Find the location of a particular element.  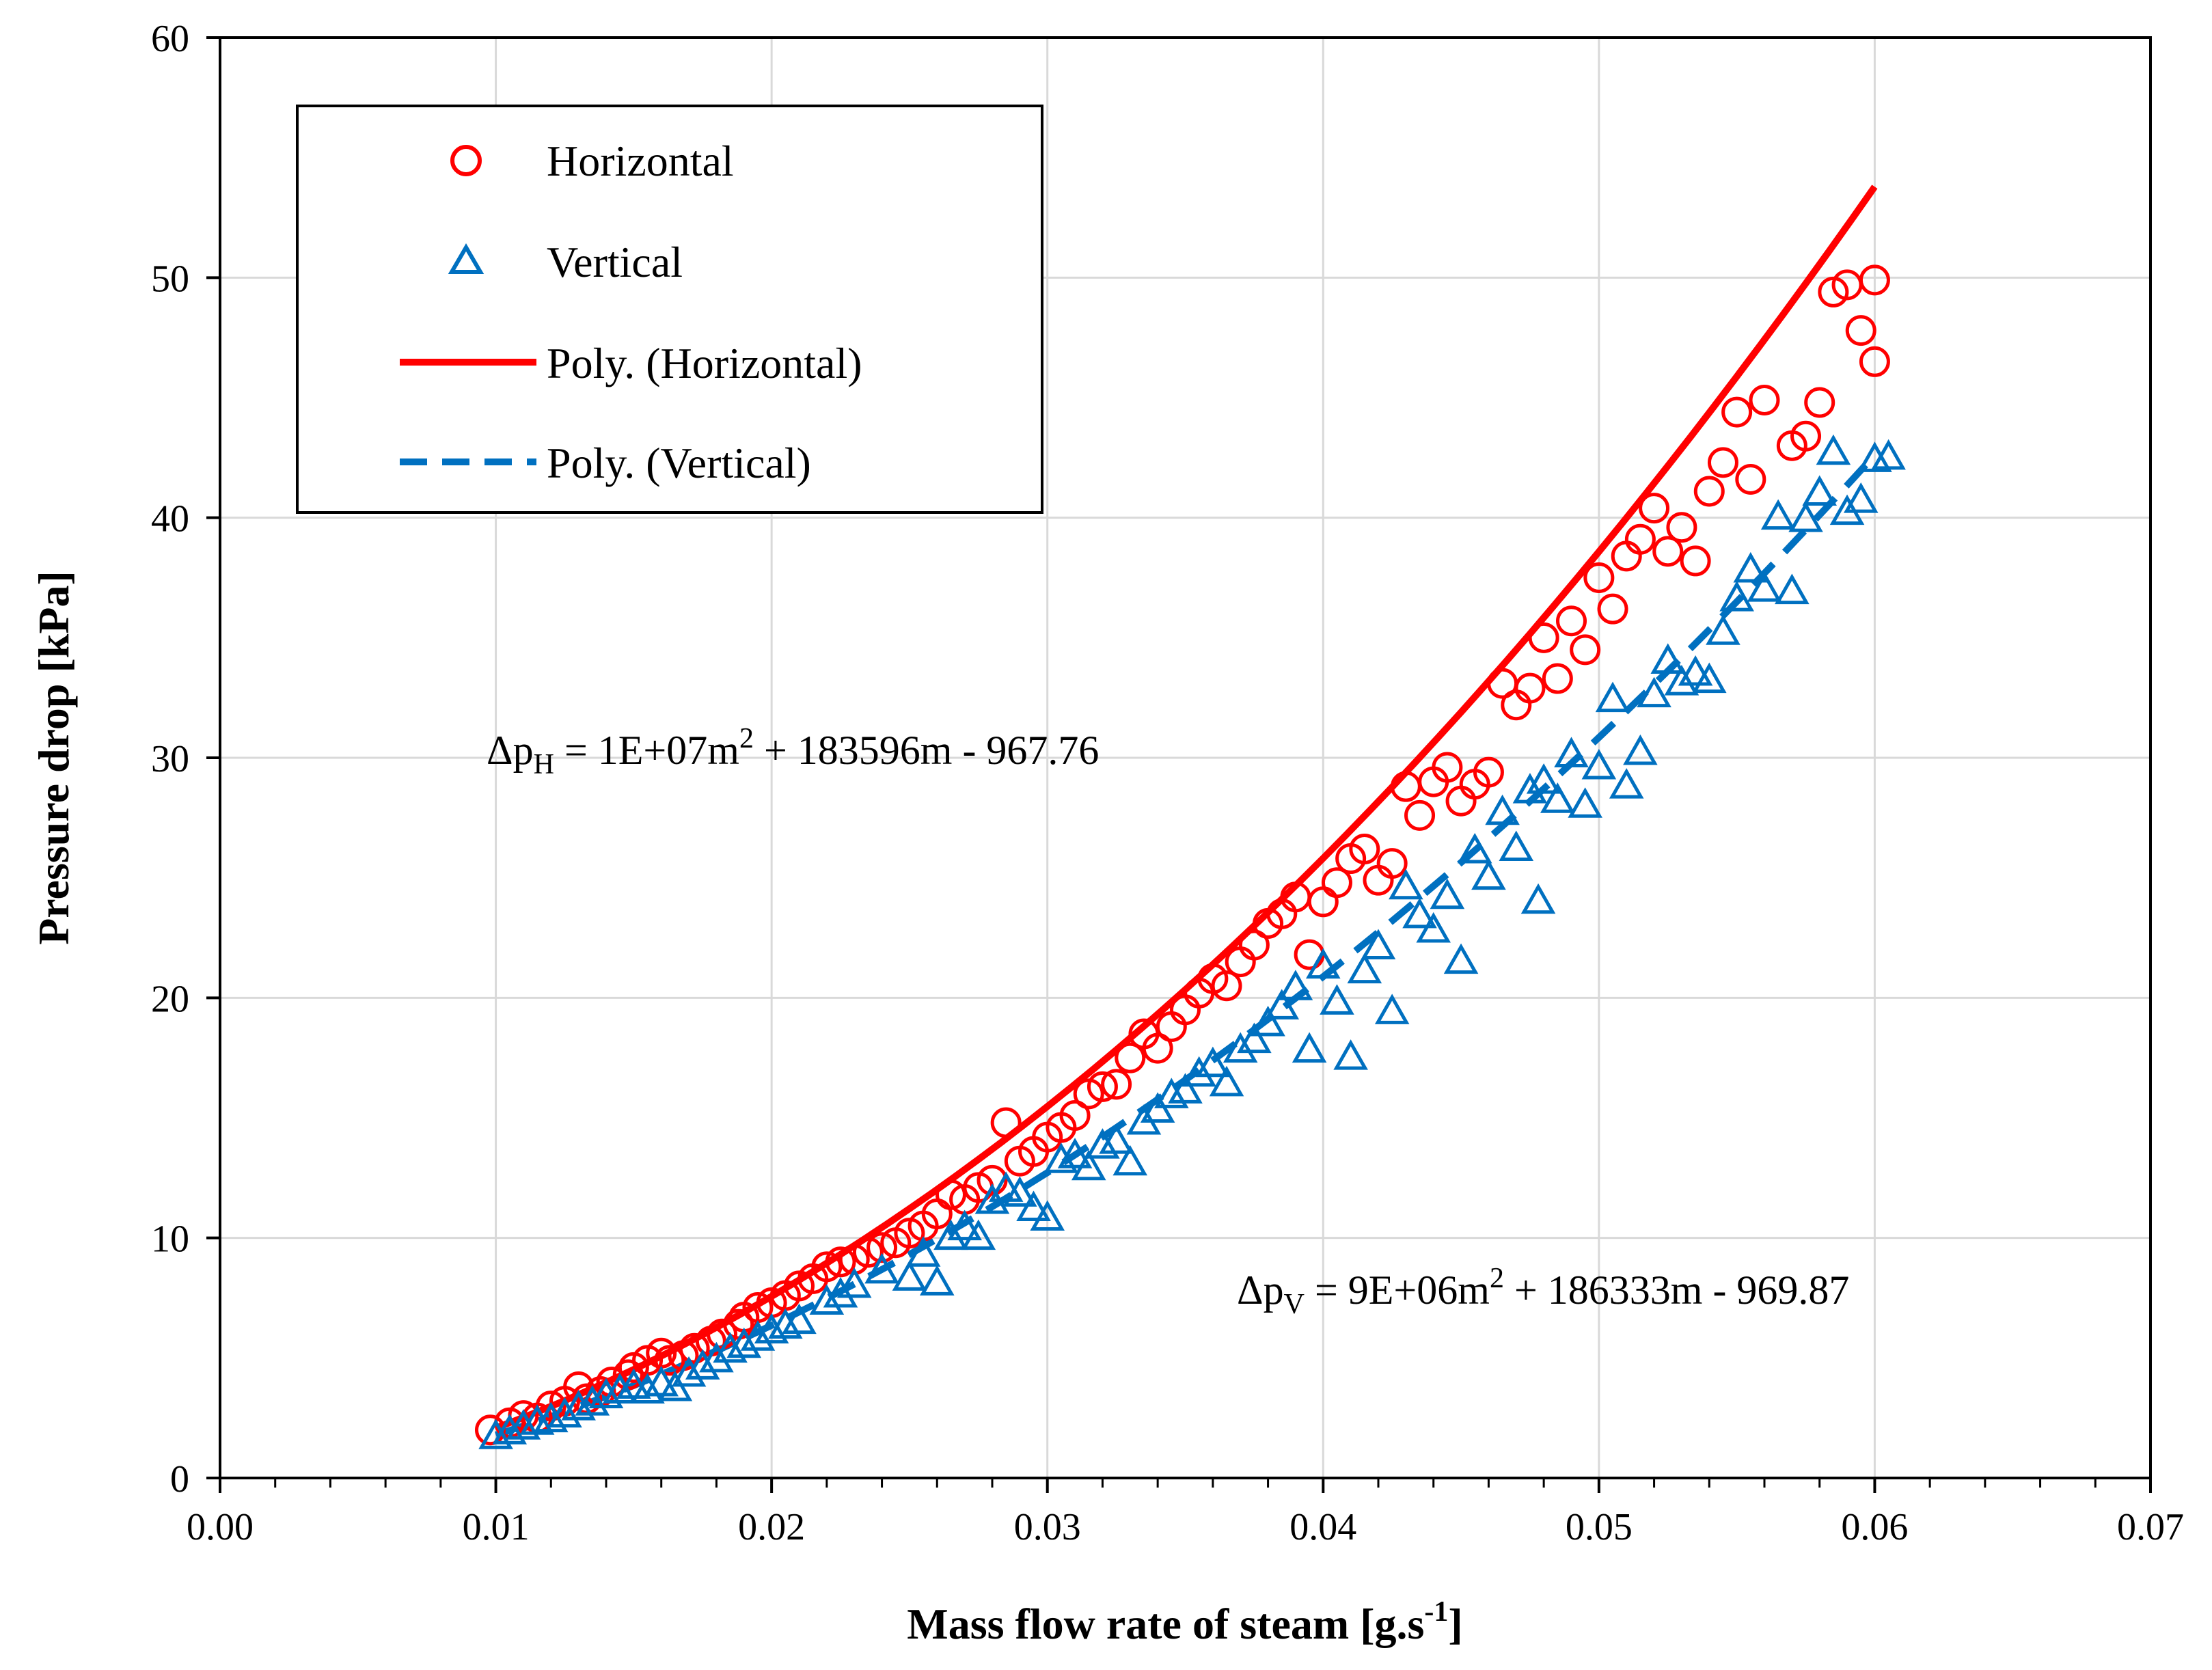

y-tick-label: 20 is located at coordinates (170, 999).